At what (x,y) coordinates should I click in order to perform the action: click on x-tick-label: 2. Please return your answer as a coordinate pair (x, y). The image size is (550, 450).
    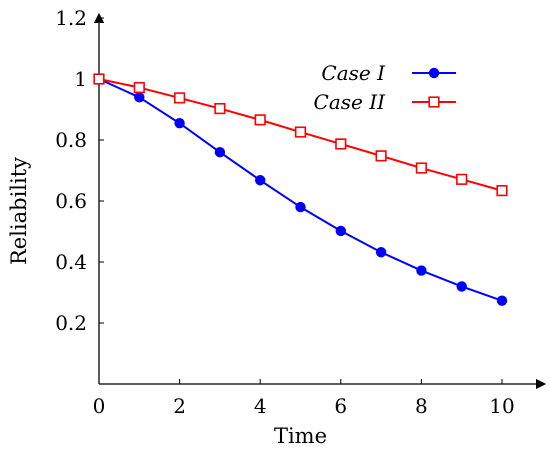
    Looking at the image, I should click on (179, 406).